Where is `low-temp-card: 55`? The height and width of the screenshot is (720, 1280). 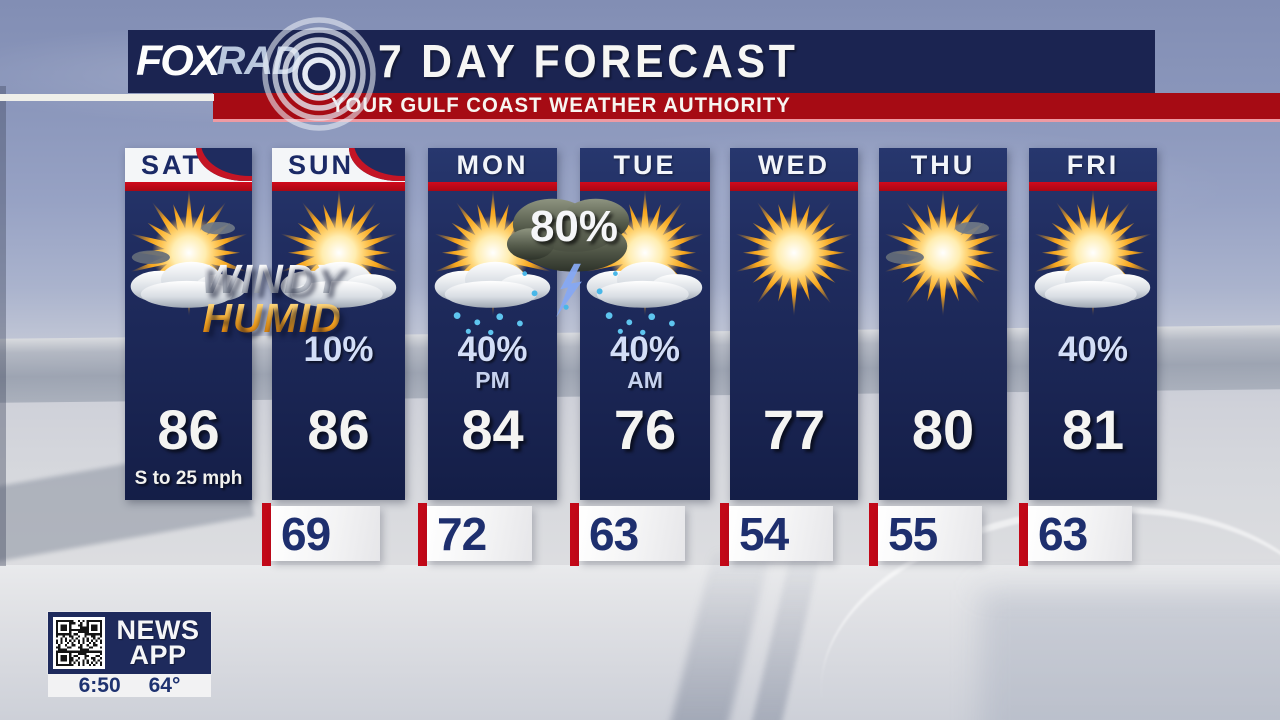 low-temp-card: 55 is located at coordinates (930, 533).